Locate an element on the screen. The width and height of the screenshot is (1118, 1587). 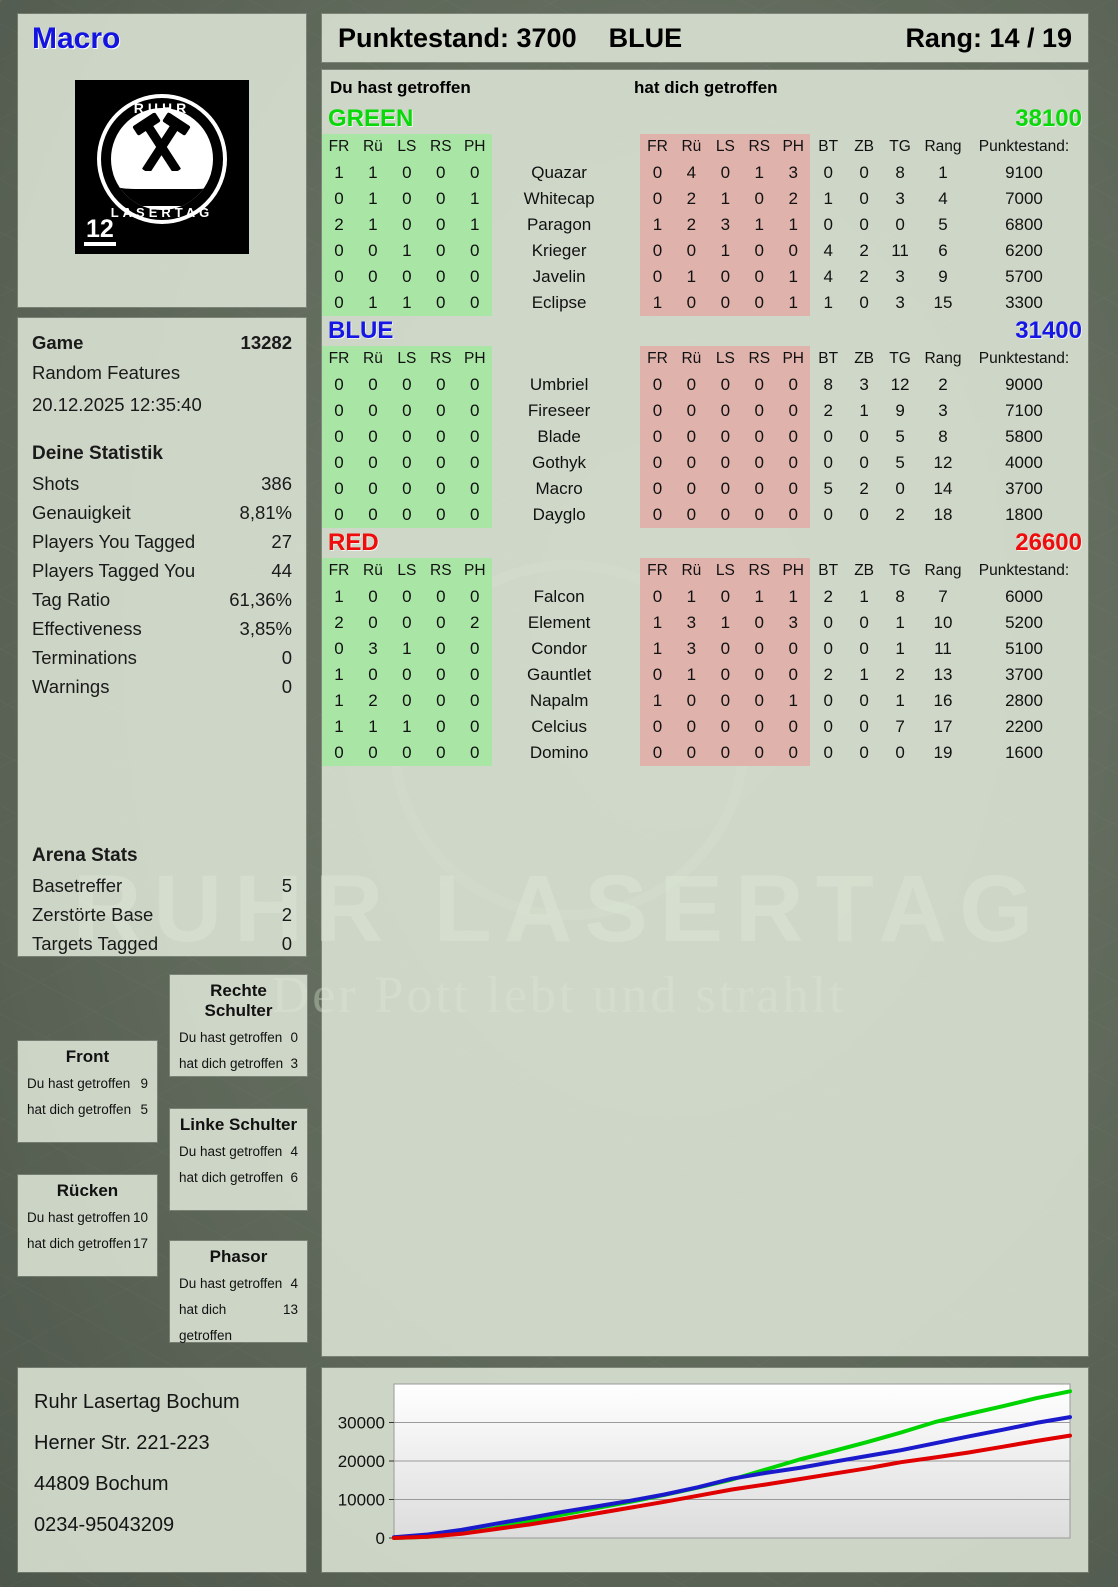
table-row: 0 0 0 0 0 Umbriel 0 0 0 0 0 8 3 12 2 9000 is located at coordinates (705, 385).